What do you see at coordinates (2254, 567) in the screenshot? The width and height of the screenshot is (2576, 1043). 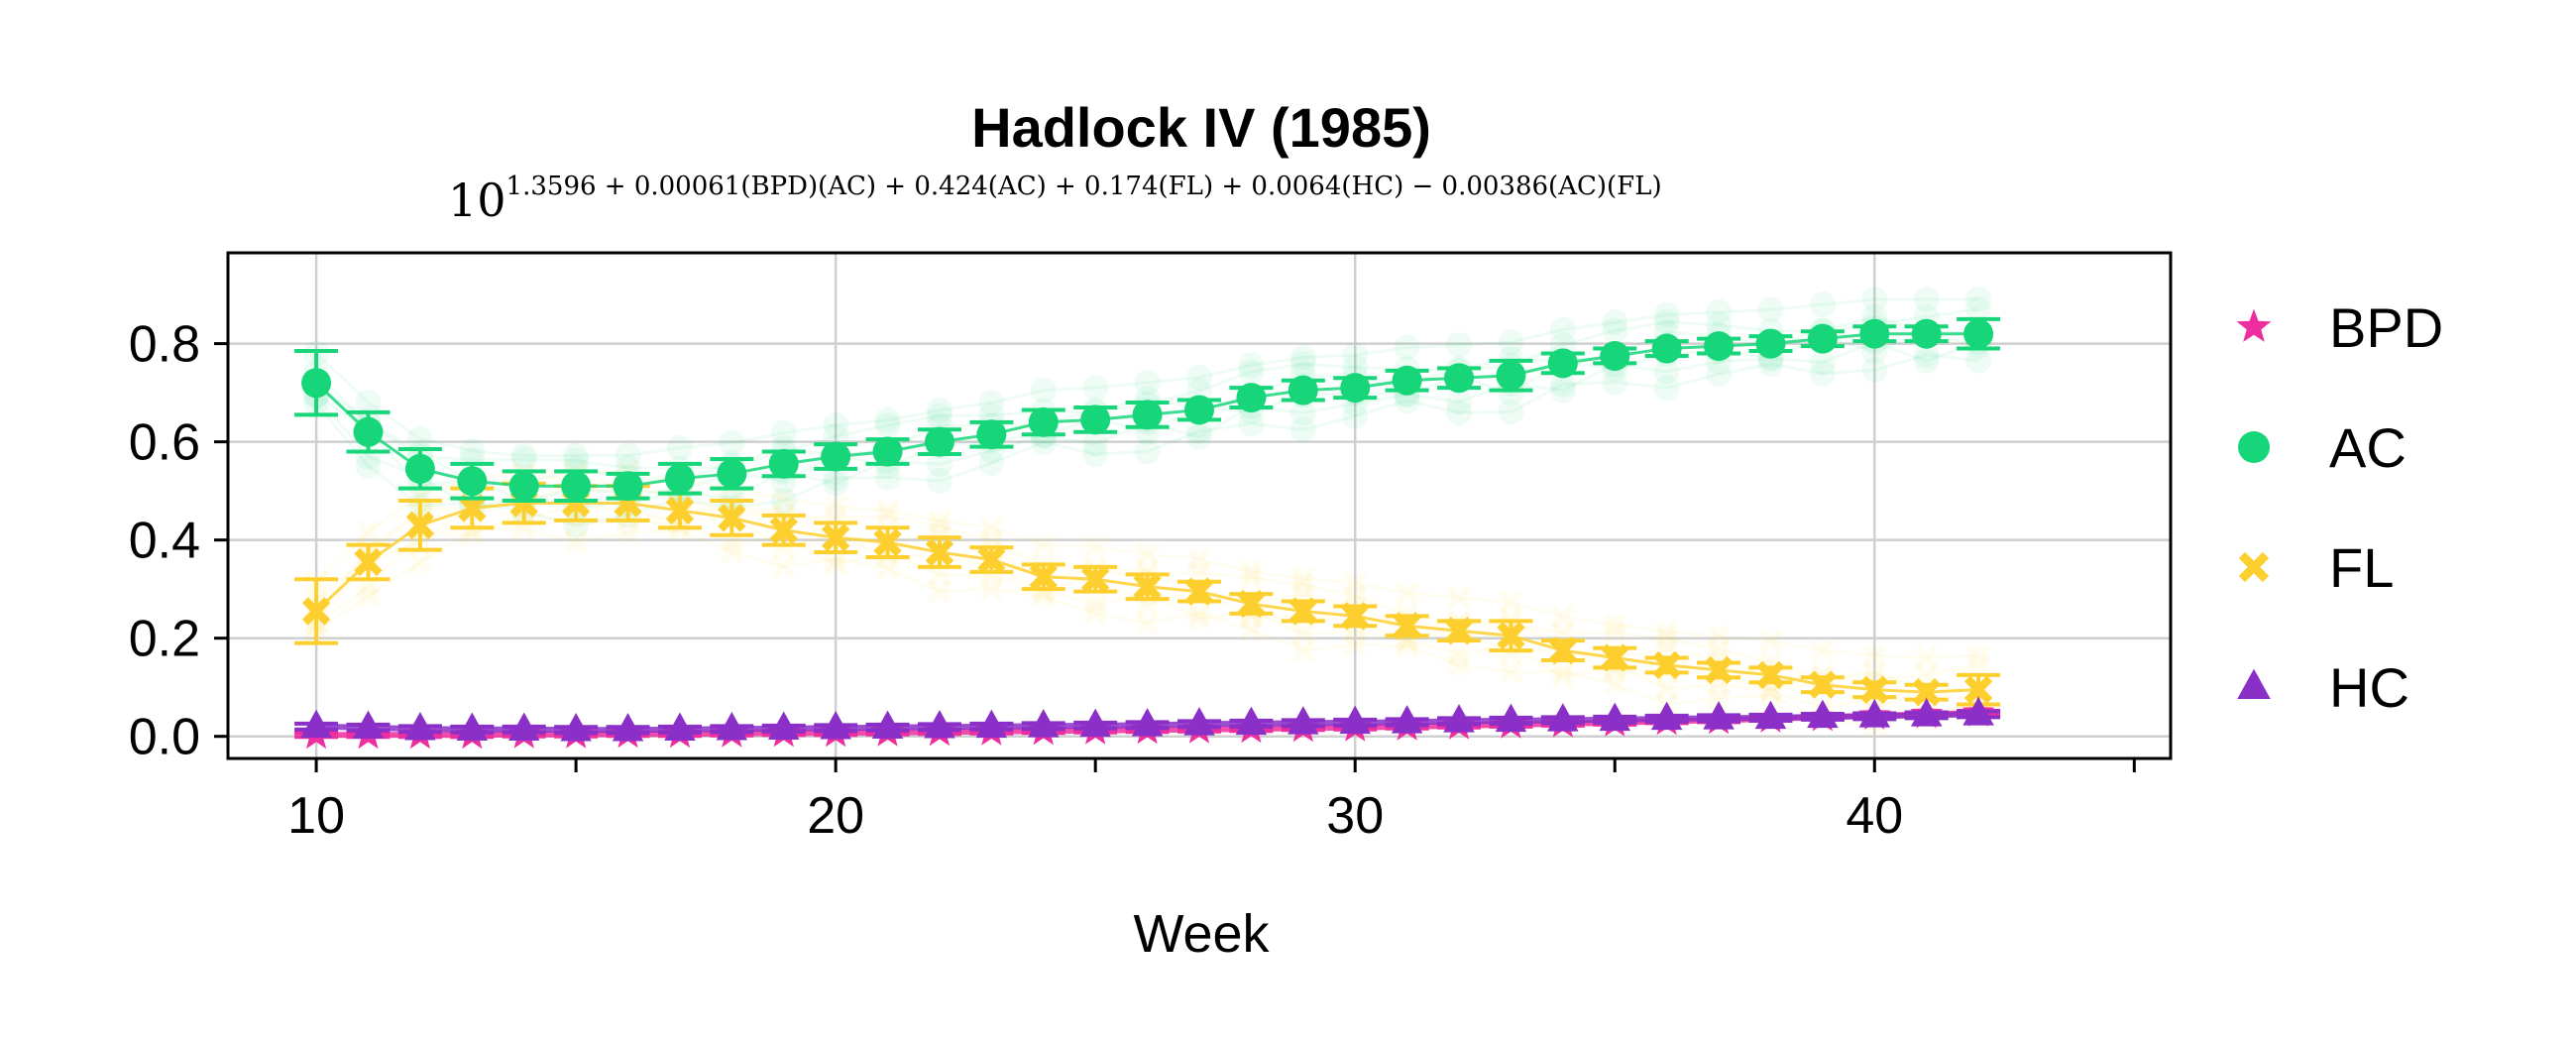 I see `legend-marker-fl` at bounding box center [2254, 567].